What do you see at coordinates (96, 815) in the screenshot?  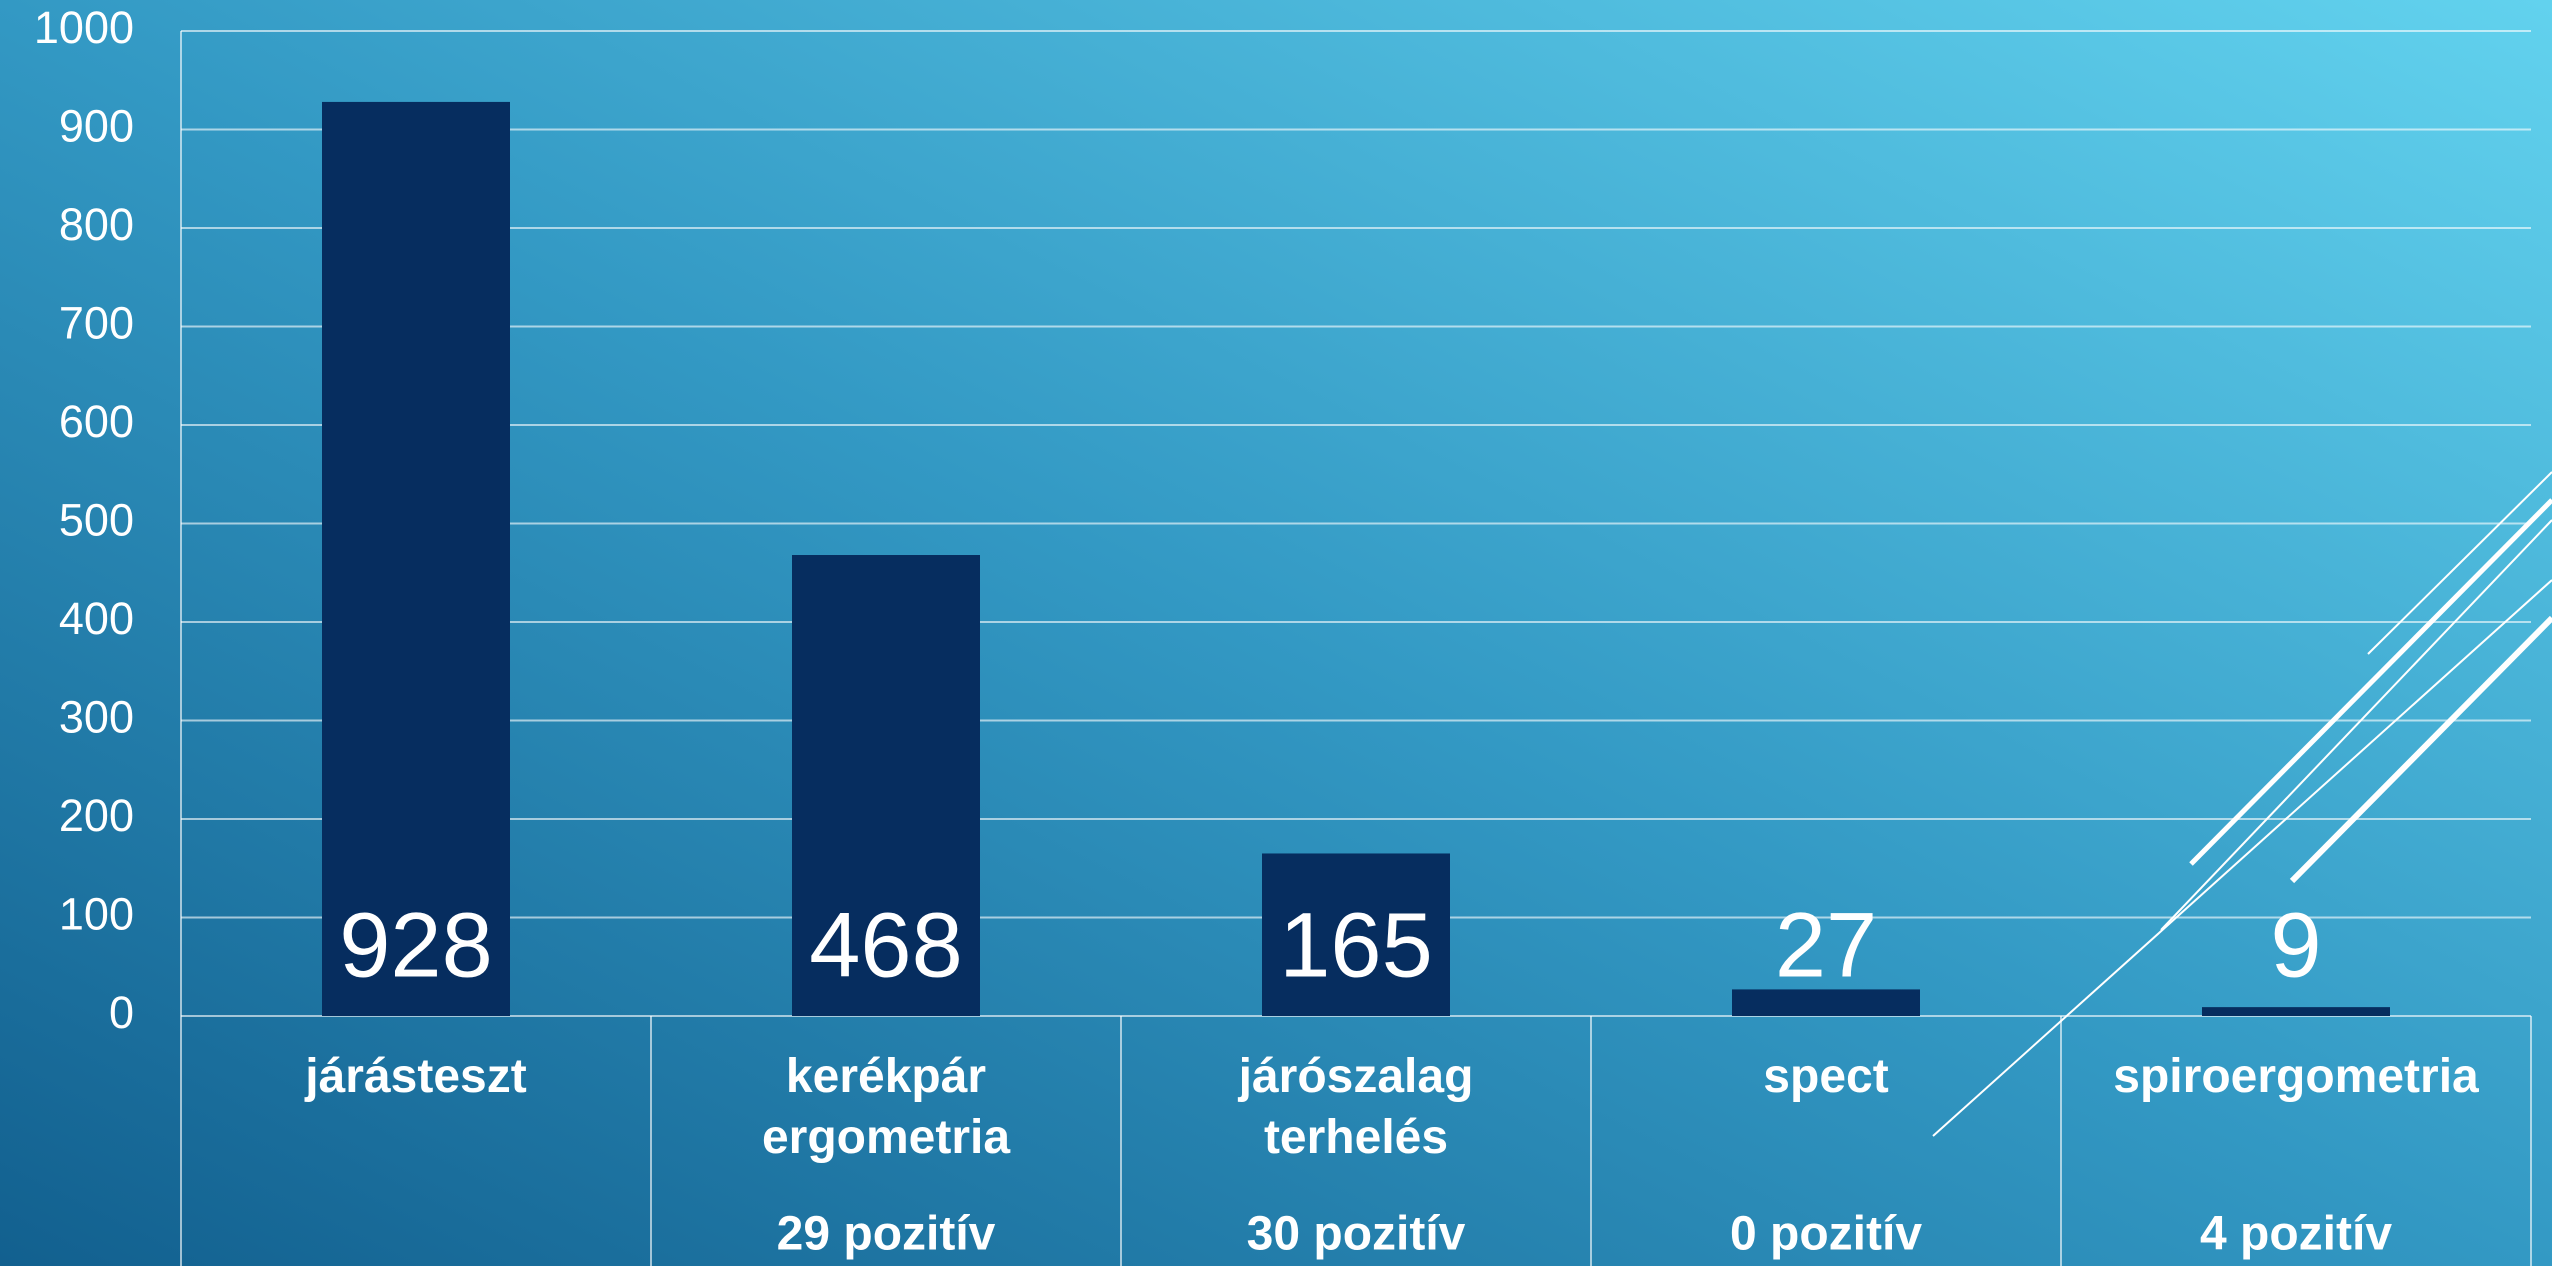 I see `y-tick-label: 200` at bounding box center [96, 815].